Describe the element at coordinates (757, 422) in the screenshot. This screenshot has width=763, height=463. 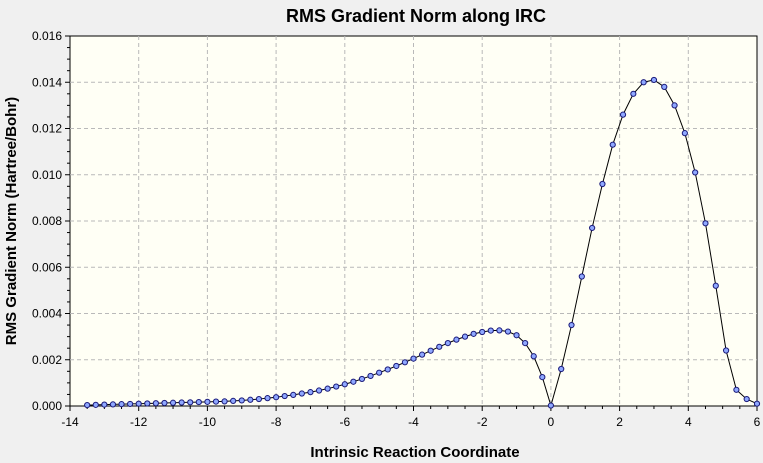
I see `x-tick-label: 6` at that location.